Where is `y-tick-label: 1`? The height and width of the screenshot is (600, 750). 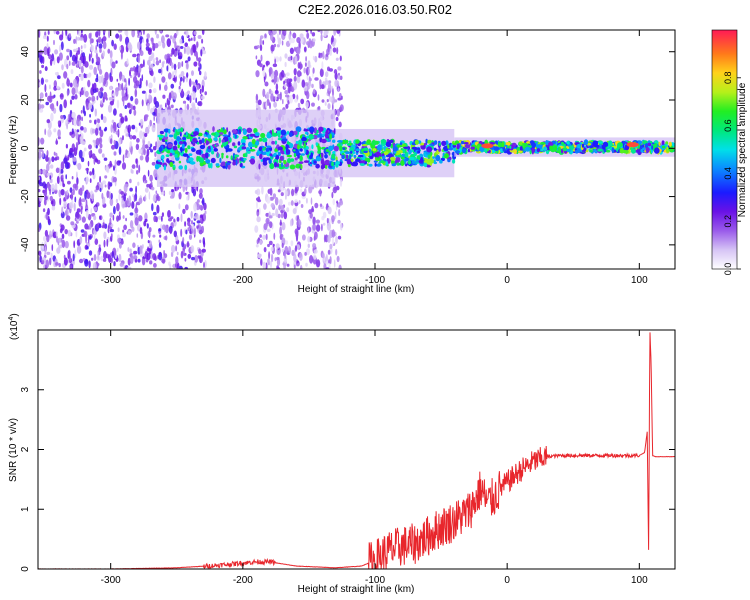
y-tick-label: 1 is located at coordinates (25, 509).